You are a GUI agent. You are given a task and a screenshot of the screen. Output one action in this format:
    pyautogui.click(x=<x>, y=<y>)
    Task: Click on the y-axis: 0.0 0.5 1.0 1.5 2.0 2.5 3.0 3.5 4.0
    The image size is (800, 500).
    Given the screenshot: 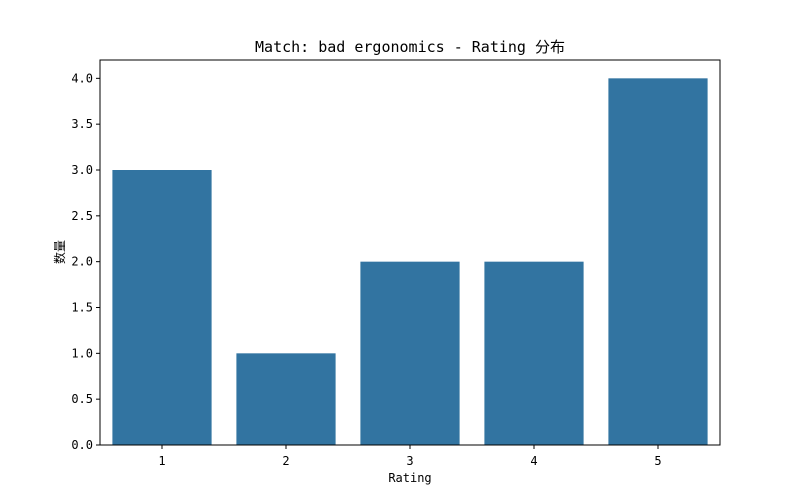 What is the action you would take?
    pyautogui.click(x=85, y=261)
    